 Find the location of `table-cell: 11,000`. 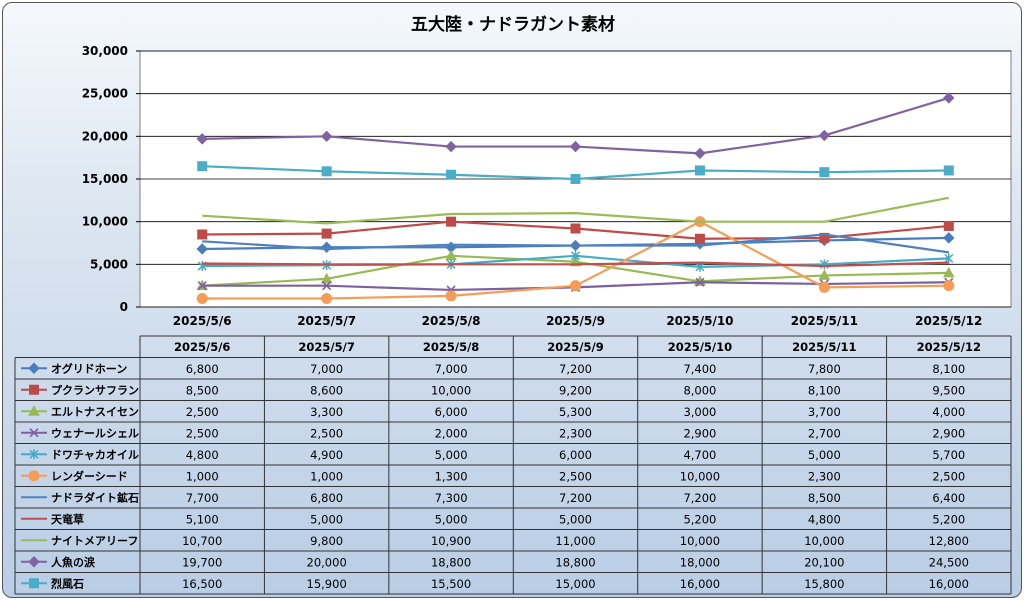

table-cell: 11,000 is located at coordinates (575, 541).